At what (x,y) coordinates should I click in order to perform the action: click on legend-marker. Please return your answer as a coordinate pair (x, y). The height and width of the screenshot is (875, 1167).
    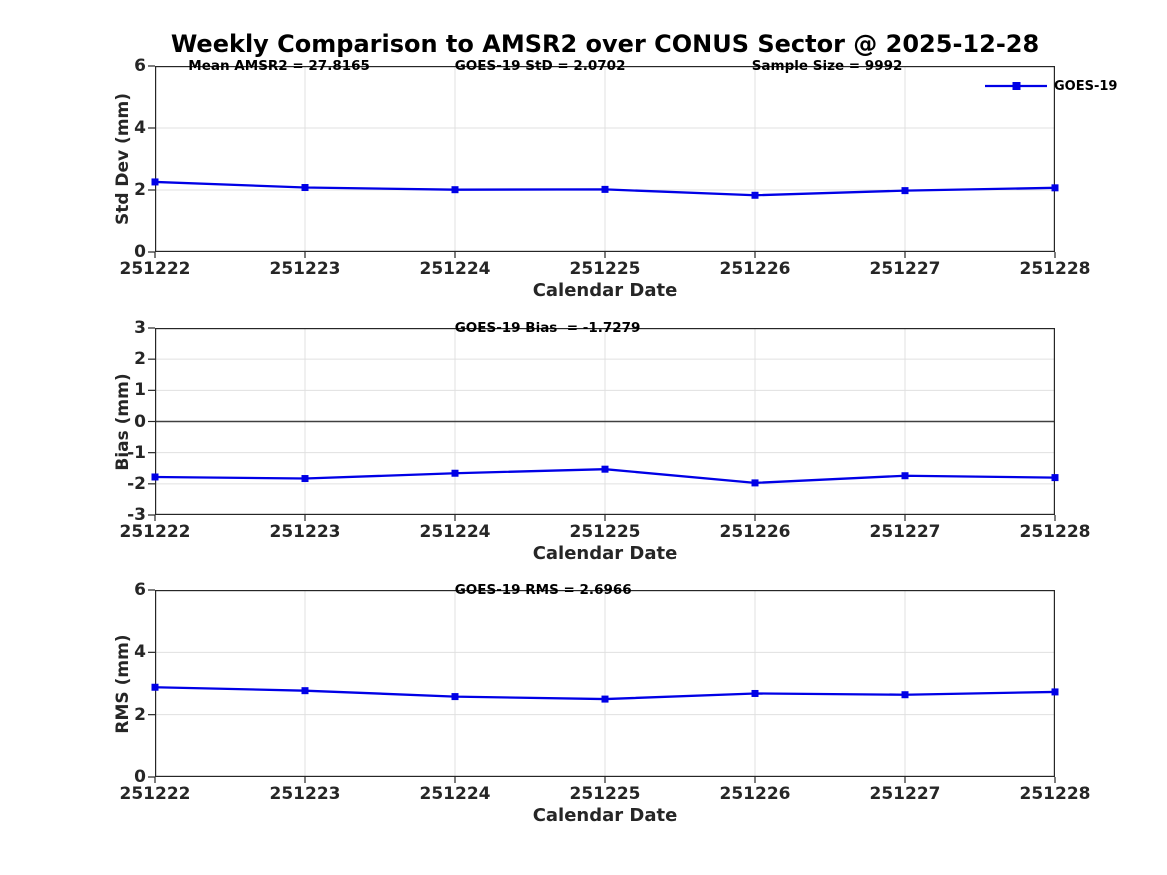
    Looking at the image, I should click on (1016, 86).